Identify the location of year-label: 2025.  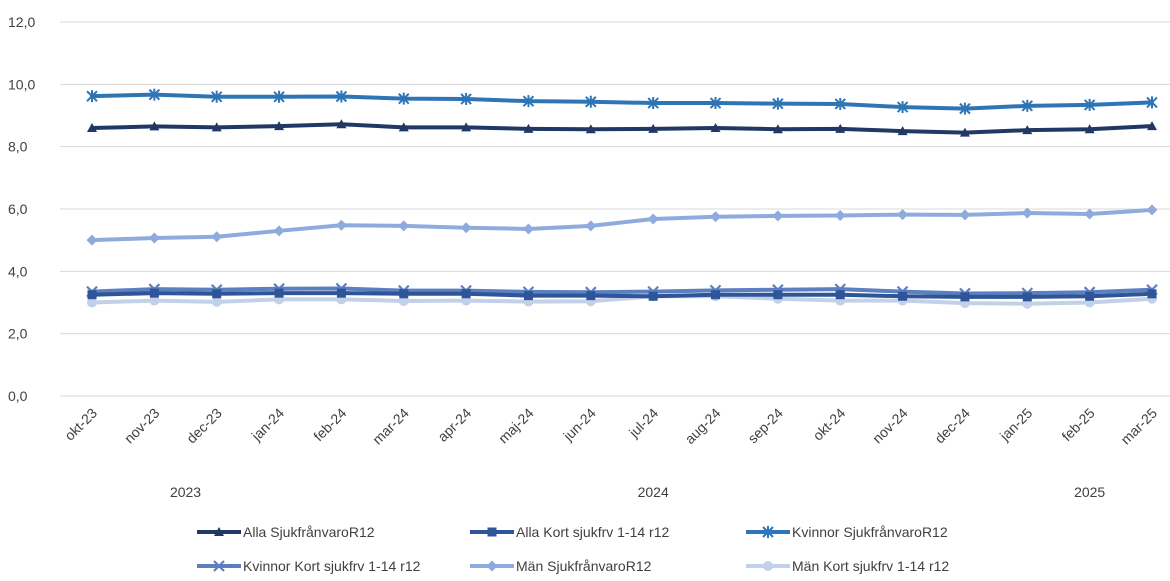
(1089, 492).